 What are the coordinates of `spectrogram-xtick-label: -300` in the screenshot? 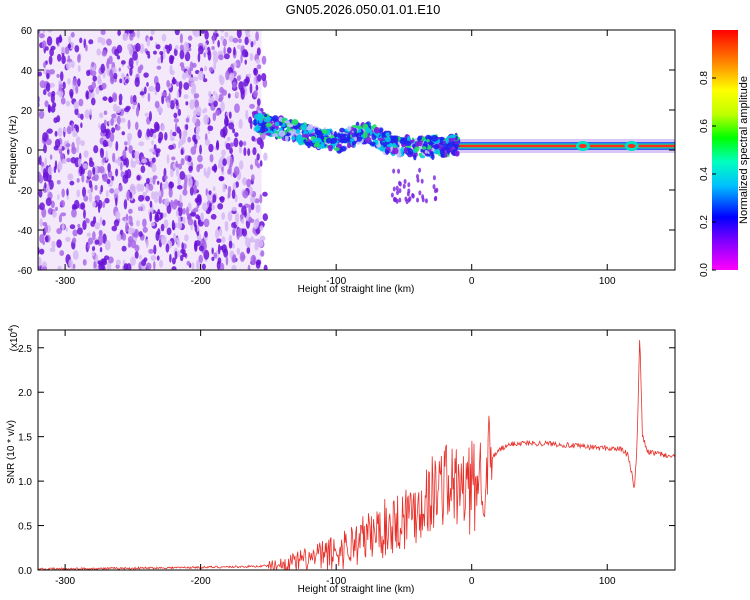 It's located at (65, 281).